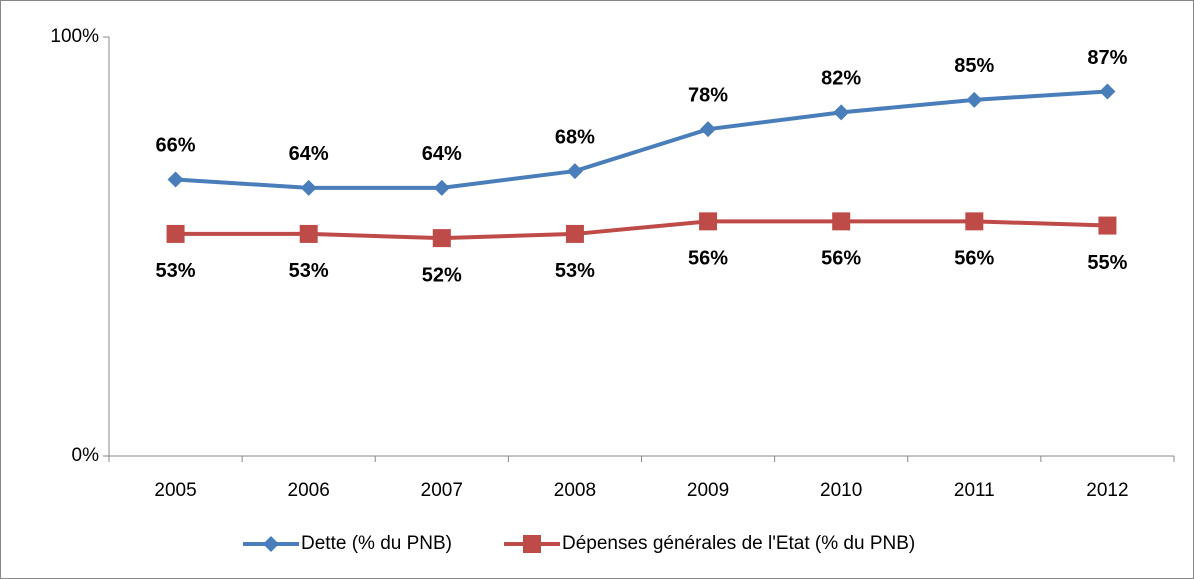 The width and height of the screenshot is (1194, 579). Describe the element at coordinates (974, 66) in the screenshot. I see `data-label: 85%` at that location.